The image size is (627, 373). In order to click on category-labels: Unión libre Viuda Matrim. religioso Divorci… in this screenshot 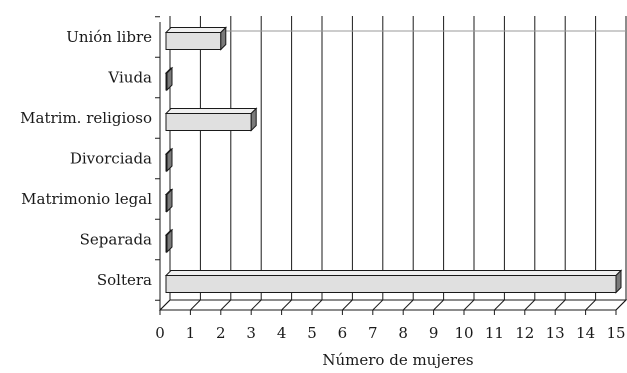, I will do `click(86, 158)`.